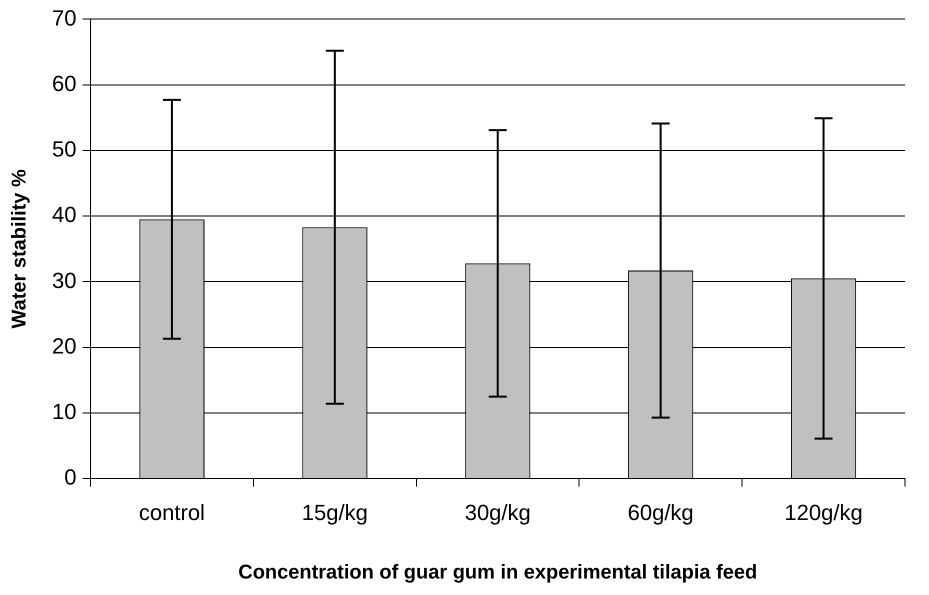  I want to click on x-tick-label: 120g/kg, so click(823, 512).